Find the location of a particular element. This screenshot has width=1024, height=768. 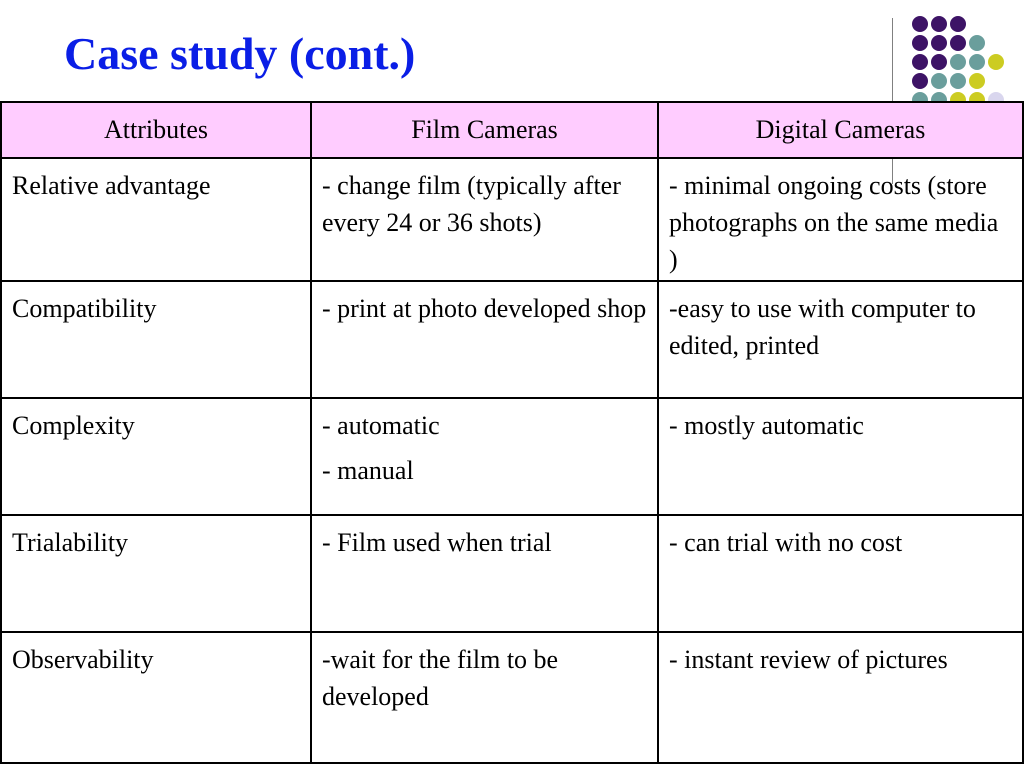

film-cell: - Film used when trial is located at coordinates (484, 573).